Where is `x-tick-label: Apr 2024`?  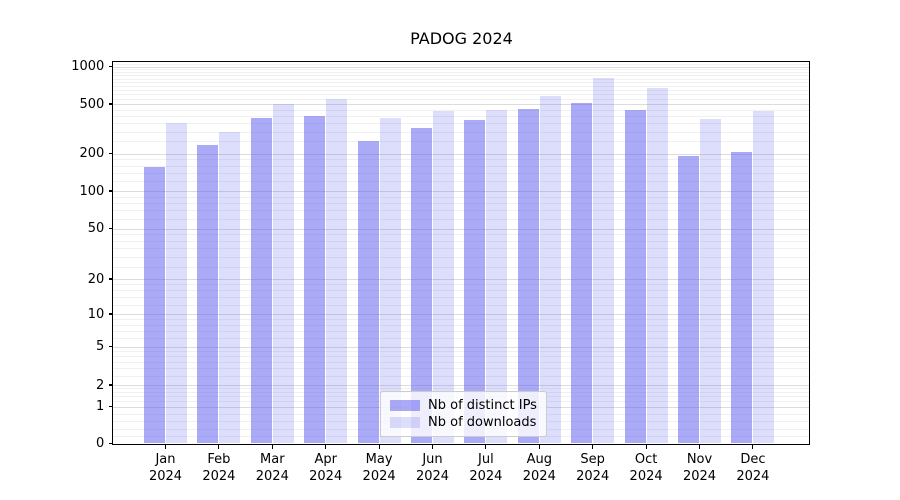 x-tick-label: Apr 2024 is located at coordinates (326, 468).